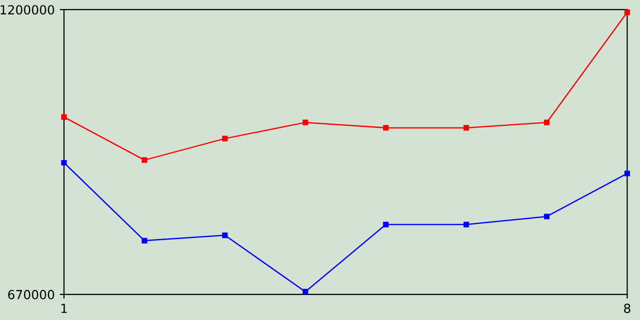  I want to click on y-tick-label: 1200000, so click(27, 10).